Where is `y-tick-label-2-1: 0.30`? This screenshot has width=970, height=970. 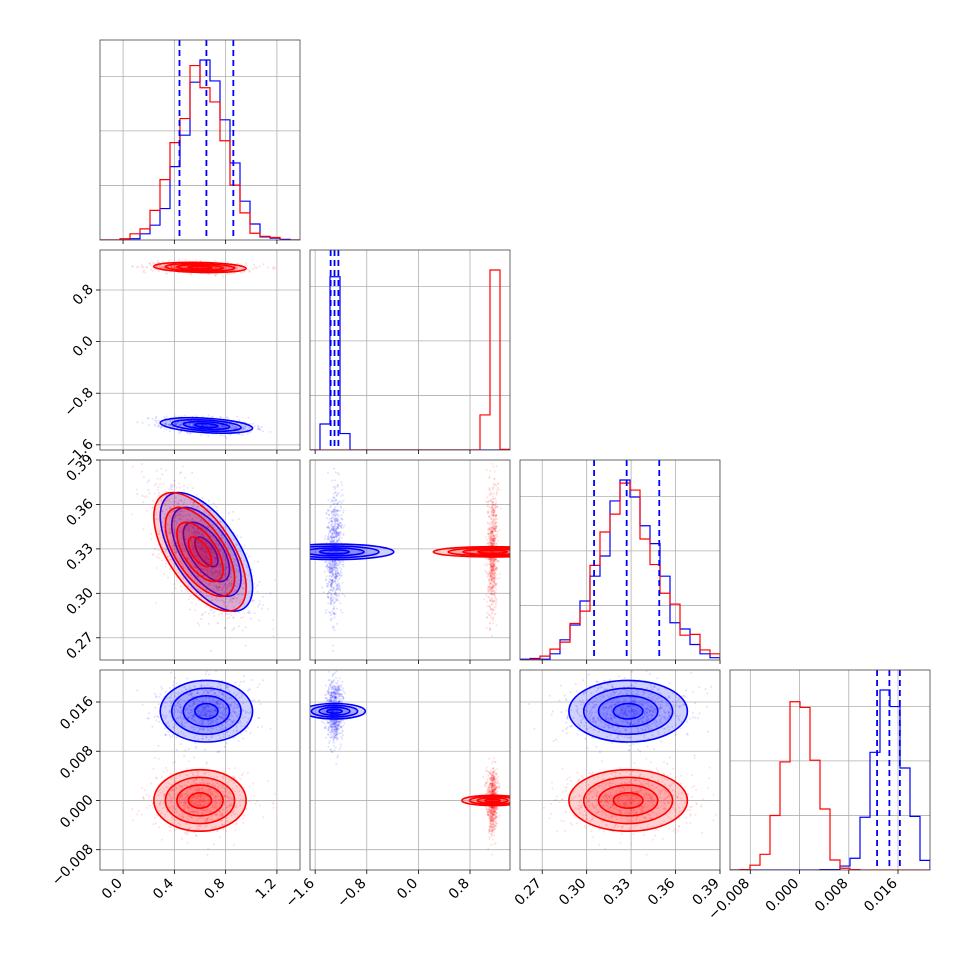
y-tick-label-2-1: 0.30 is located at coordinates (79, 601).